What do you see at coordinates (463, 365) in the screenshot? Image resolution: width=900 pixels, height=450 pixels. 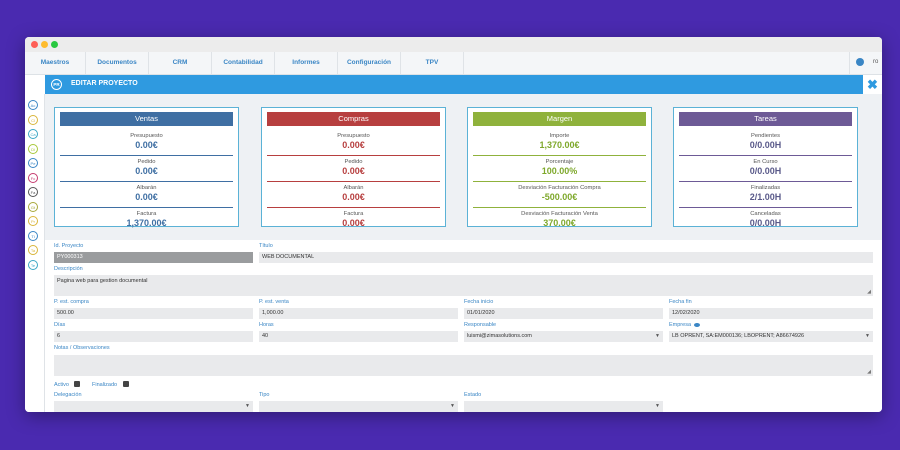 I see `notas-field: ◢` at bounding box center [463, 365].